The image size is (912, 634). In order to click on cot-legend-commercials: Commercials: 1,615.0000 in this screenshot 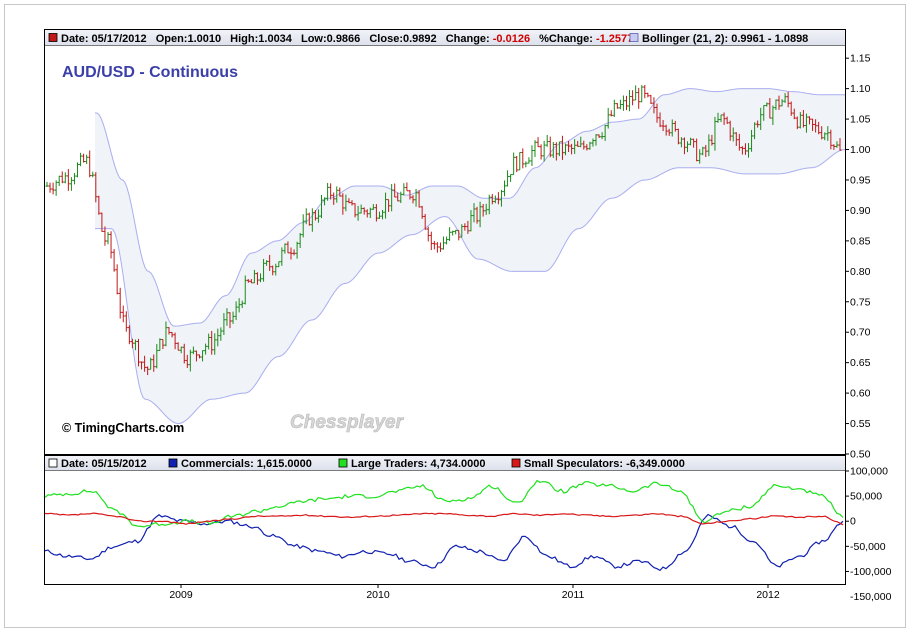, I will do `click(246, 464)`.